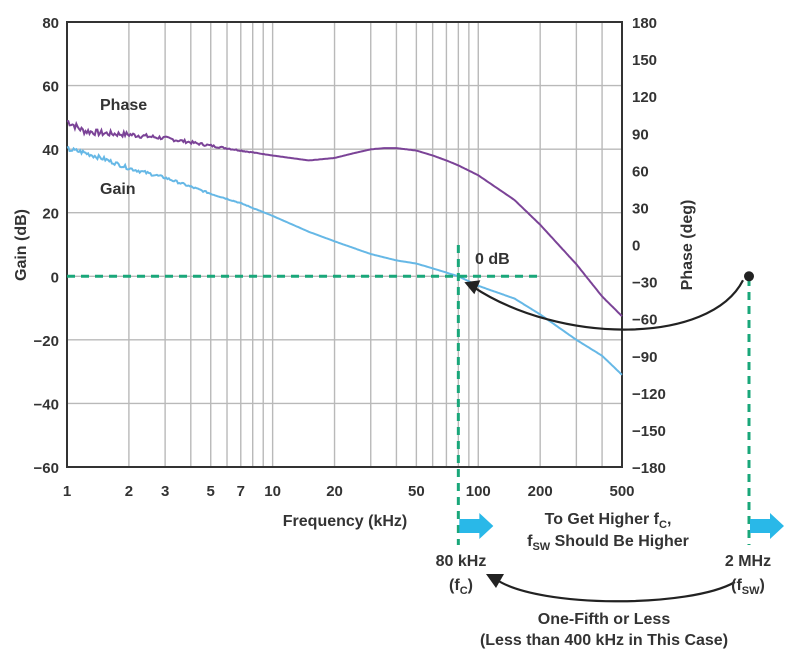  Describe the element at coordinates (345, 521) in the screenshot. I see `x-axis-title: Frequency (kHz)` at that location.